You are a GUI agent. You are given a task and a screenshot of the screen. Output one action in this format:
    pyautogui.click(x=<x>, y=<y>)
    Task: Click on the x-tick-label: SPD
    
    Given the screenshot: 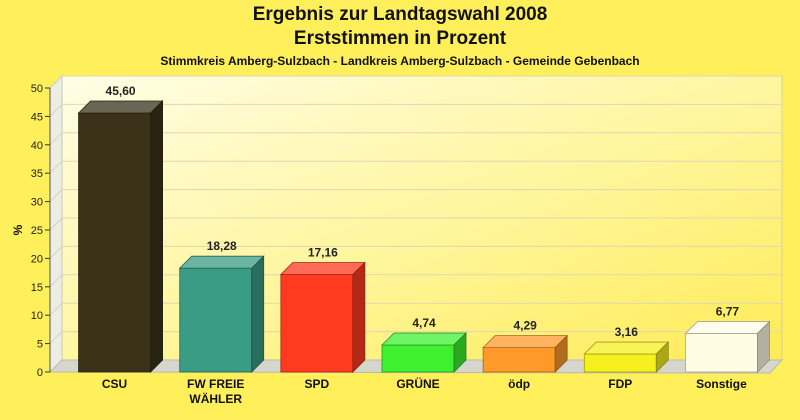 What is the action you would take?
    pyautogui.click(x=317, y=384)
    